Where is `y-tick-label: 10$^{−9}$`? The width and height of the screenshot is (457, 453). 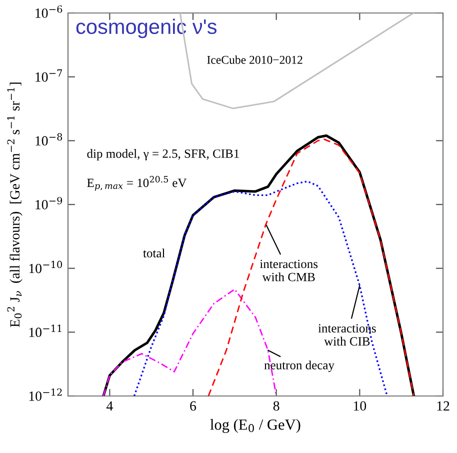 y-tick-label: 10$^{−9}$ is located at coordinates (49, 203).